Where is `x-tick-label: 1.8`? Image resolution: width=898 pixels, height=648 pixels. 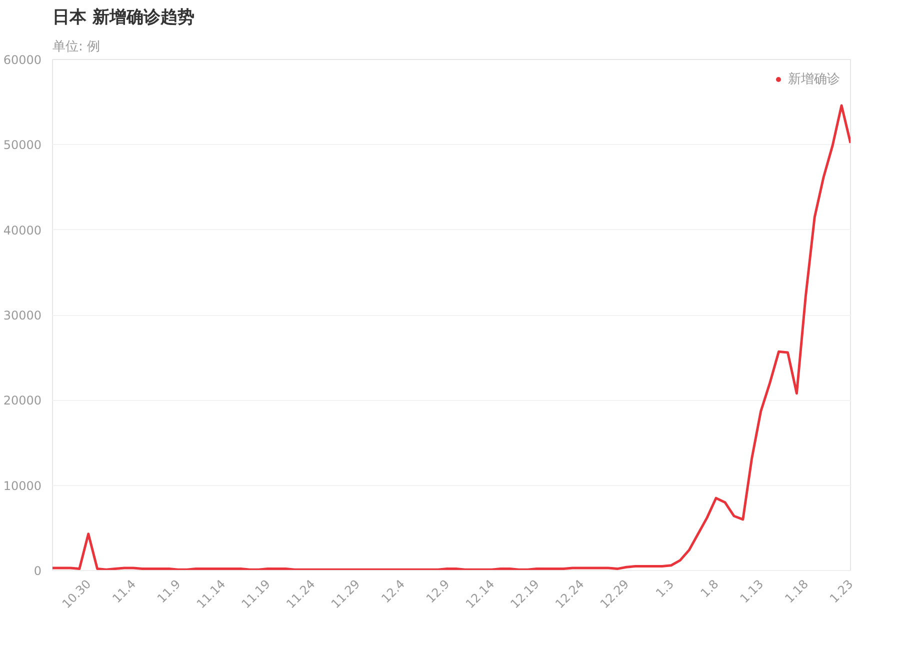
x-tick-label: 1.8 is located at coordinates (710, 588).